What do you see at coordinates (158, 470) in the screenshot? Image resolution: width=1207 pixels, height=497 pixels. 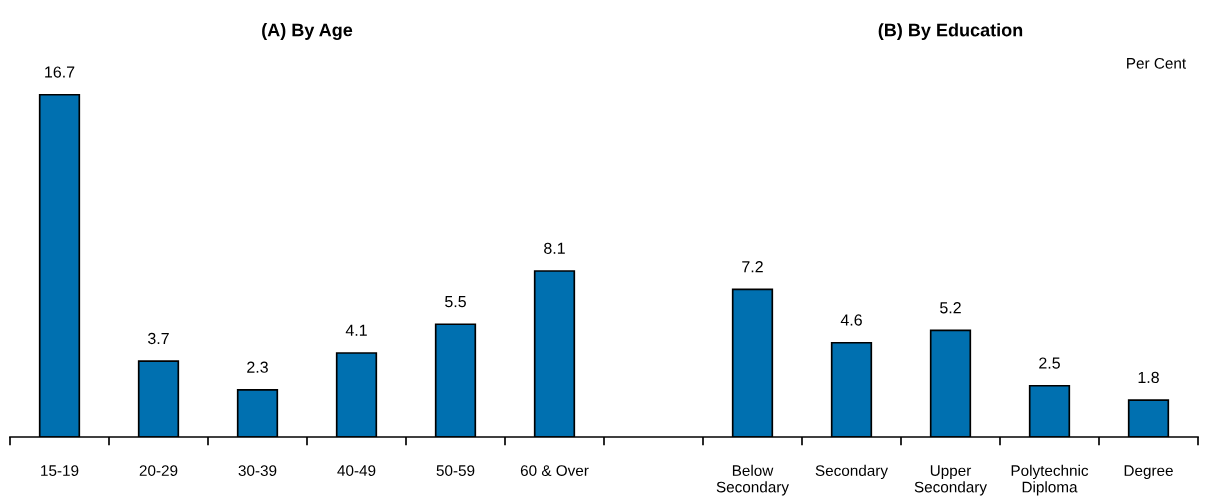 I see `x-tick-label: 20-29` at bounding box center [158, 470].